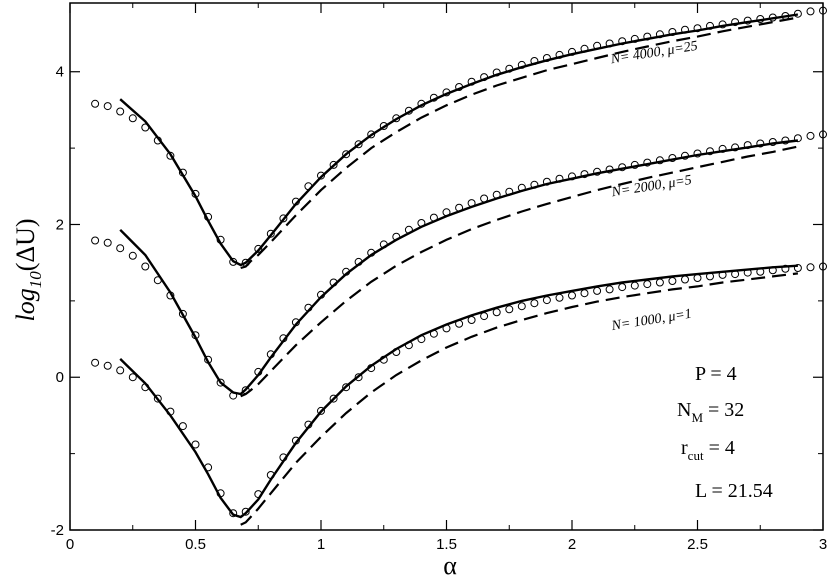  I want to click on x-tick-label: 2.5, so click(697, 544).